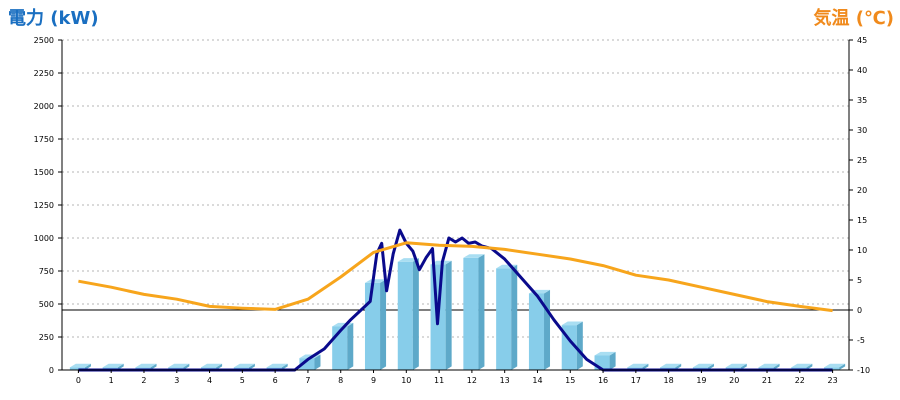  What do you see at coordinates (862, 100) in the screenshot?
I see `y-tick-label-right: 35` at bounding box center [862, 100].